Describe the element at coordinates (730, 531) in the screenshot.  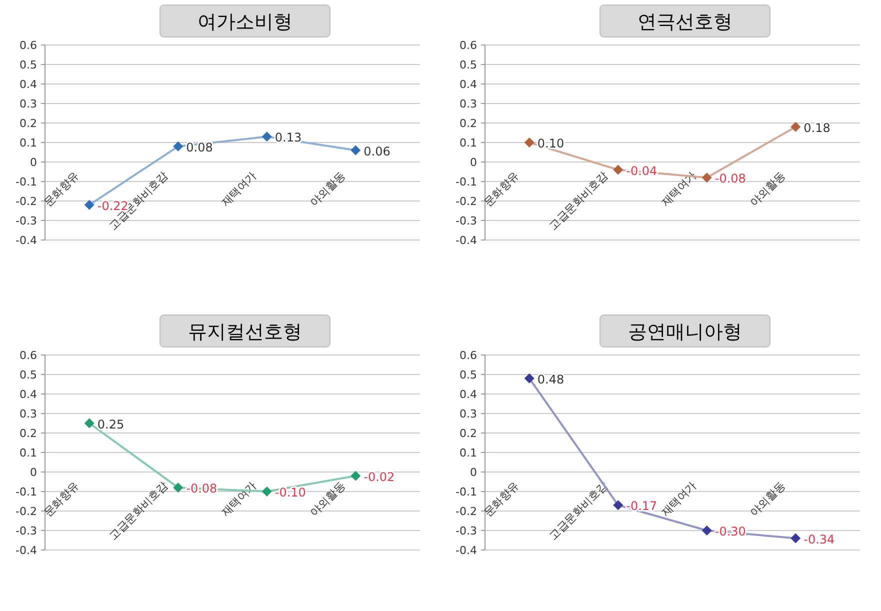
I see `data-label: -0.30` at that location.